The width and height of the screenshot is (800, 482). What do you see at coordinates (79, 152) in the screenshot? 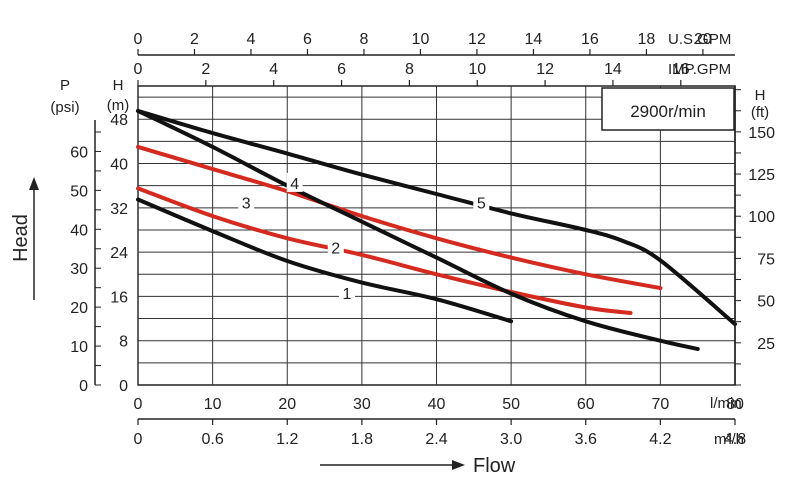
I see `psi-tick-label: 60` at bounding box center [79, 152].